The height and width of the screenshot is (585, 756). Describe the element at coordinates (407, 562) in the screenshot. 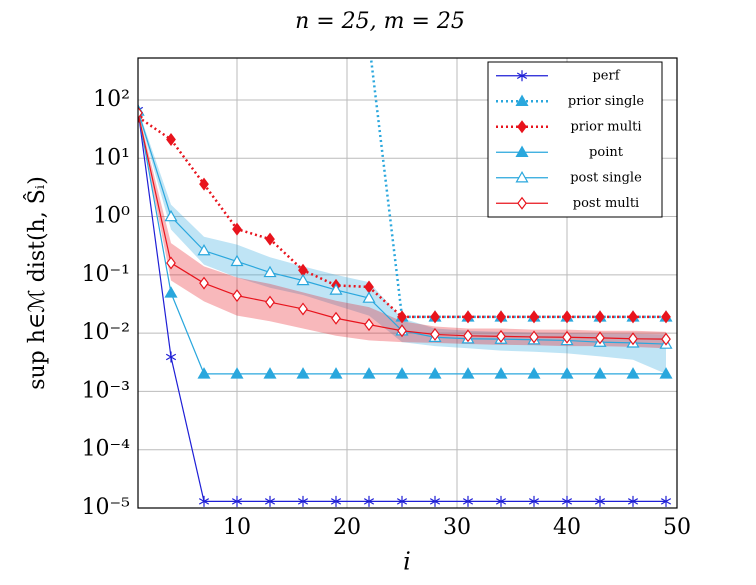

I see `x-axis-label: i` at that location.